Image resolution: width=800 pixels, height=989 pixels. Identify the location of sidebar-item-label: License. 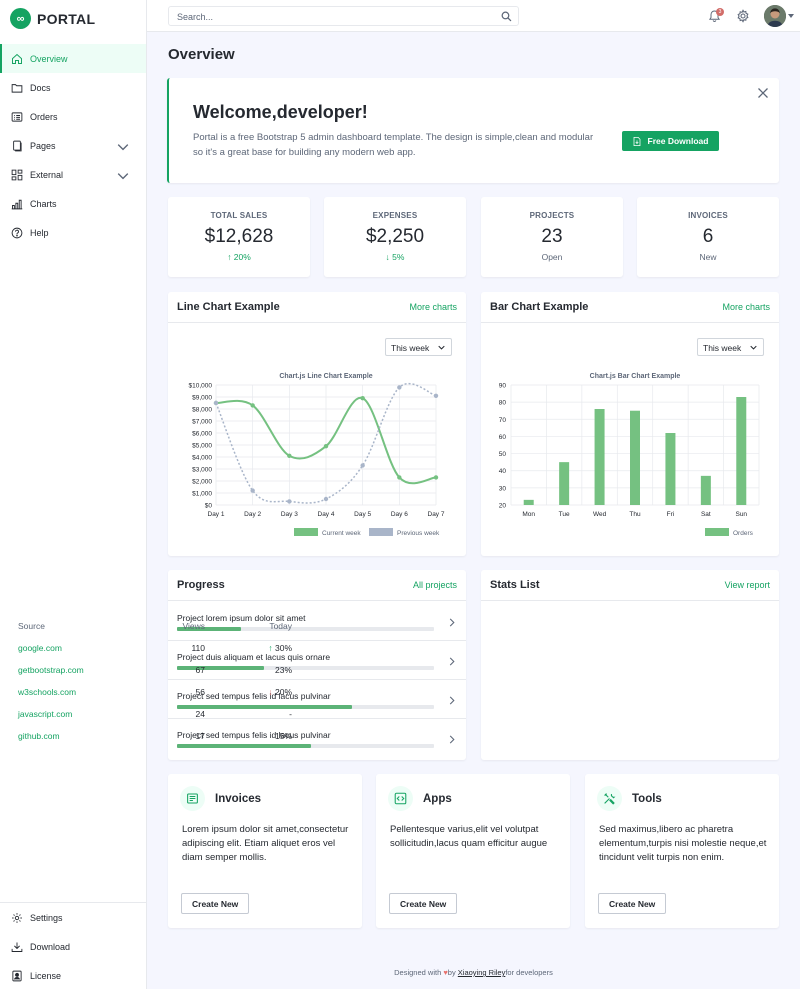
(46, 975).